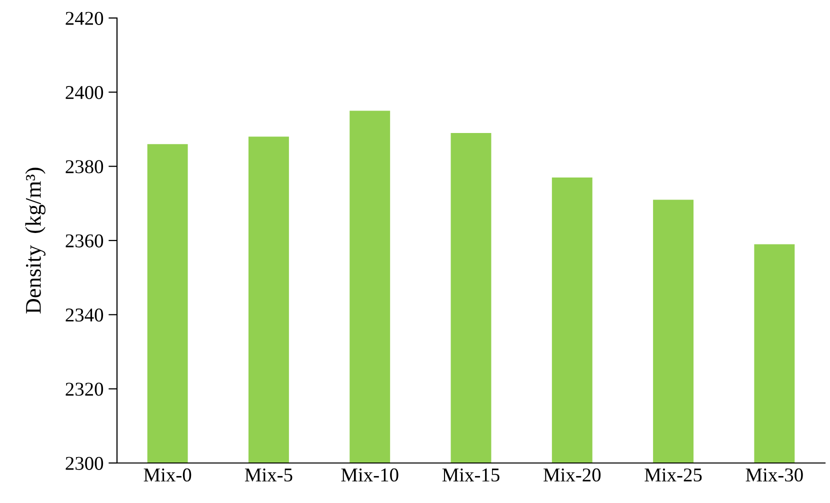 Image resolution: width=830 pixels, height=503 pixels. I want to click on x-tick-label: Mix-10, so click(369, 475).